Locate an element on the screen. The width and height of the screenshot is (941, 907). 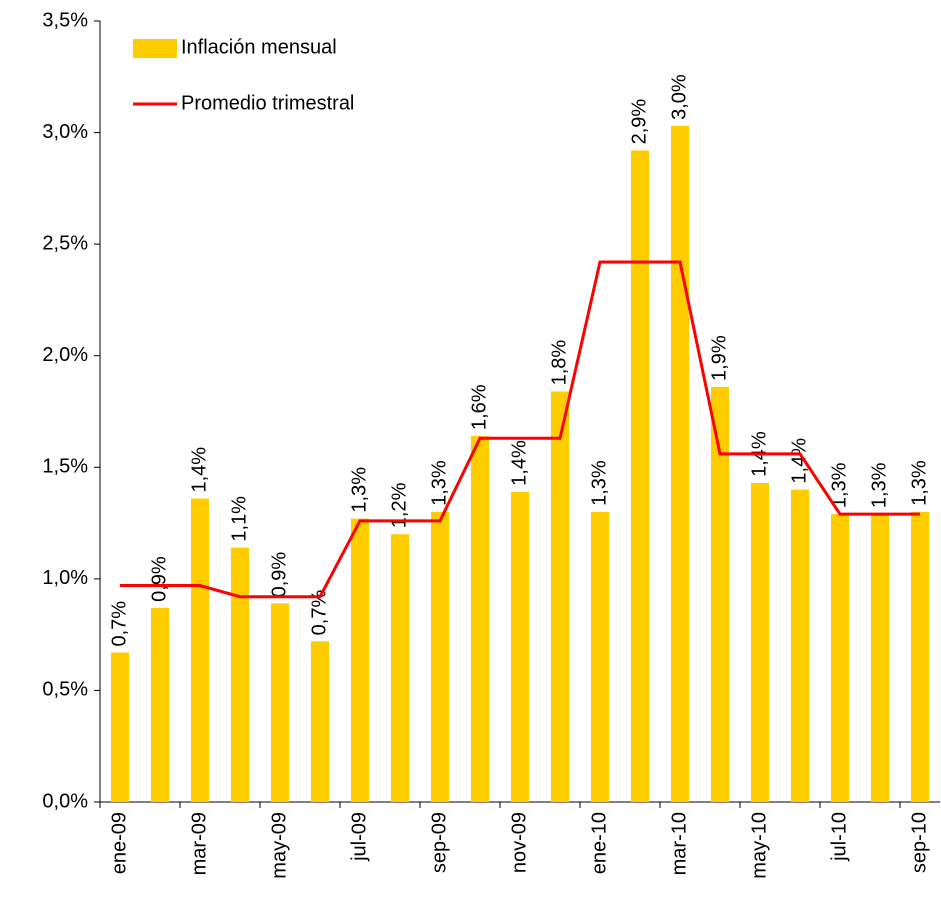
y-tick-label: 1,5% is located at coordinates (65, 467).